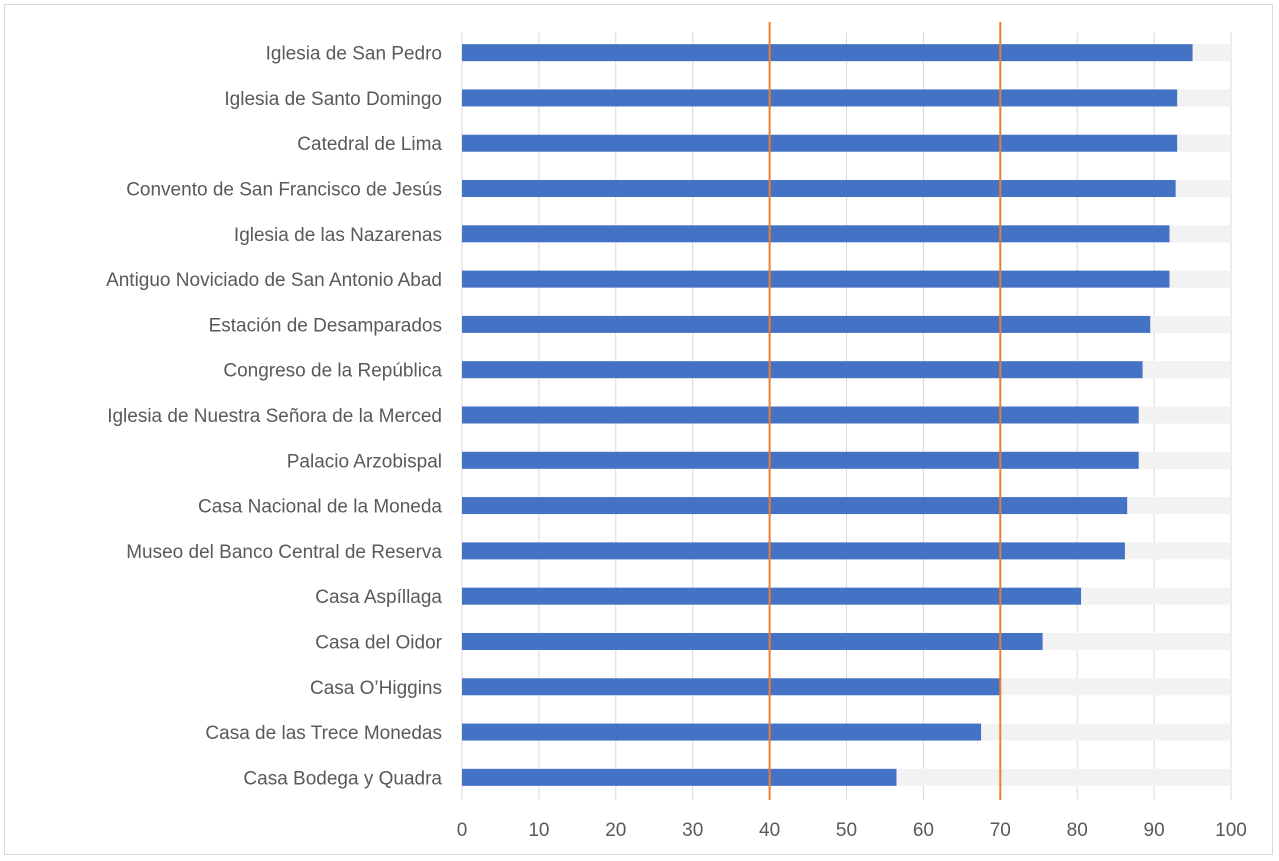  Describe the element at coordinates (1000, 830) in the screenshot. I see `x-tick-label: 70` at that location.